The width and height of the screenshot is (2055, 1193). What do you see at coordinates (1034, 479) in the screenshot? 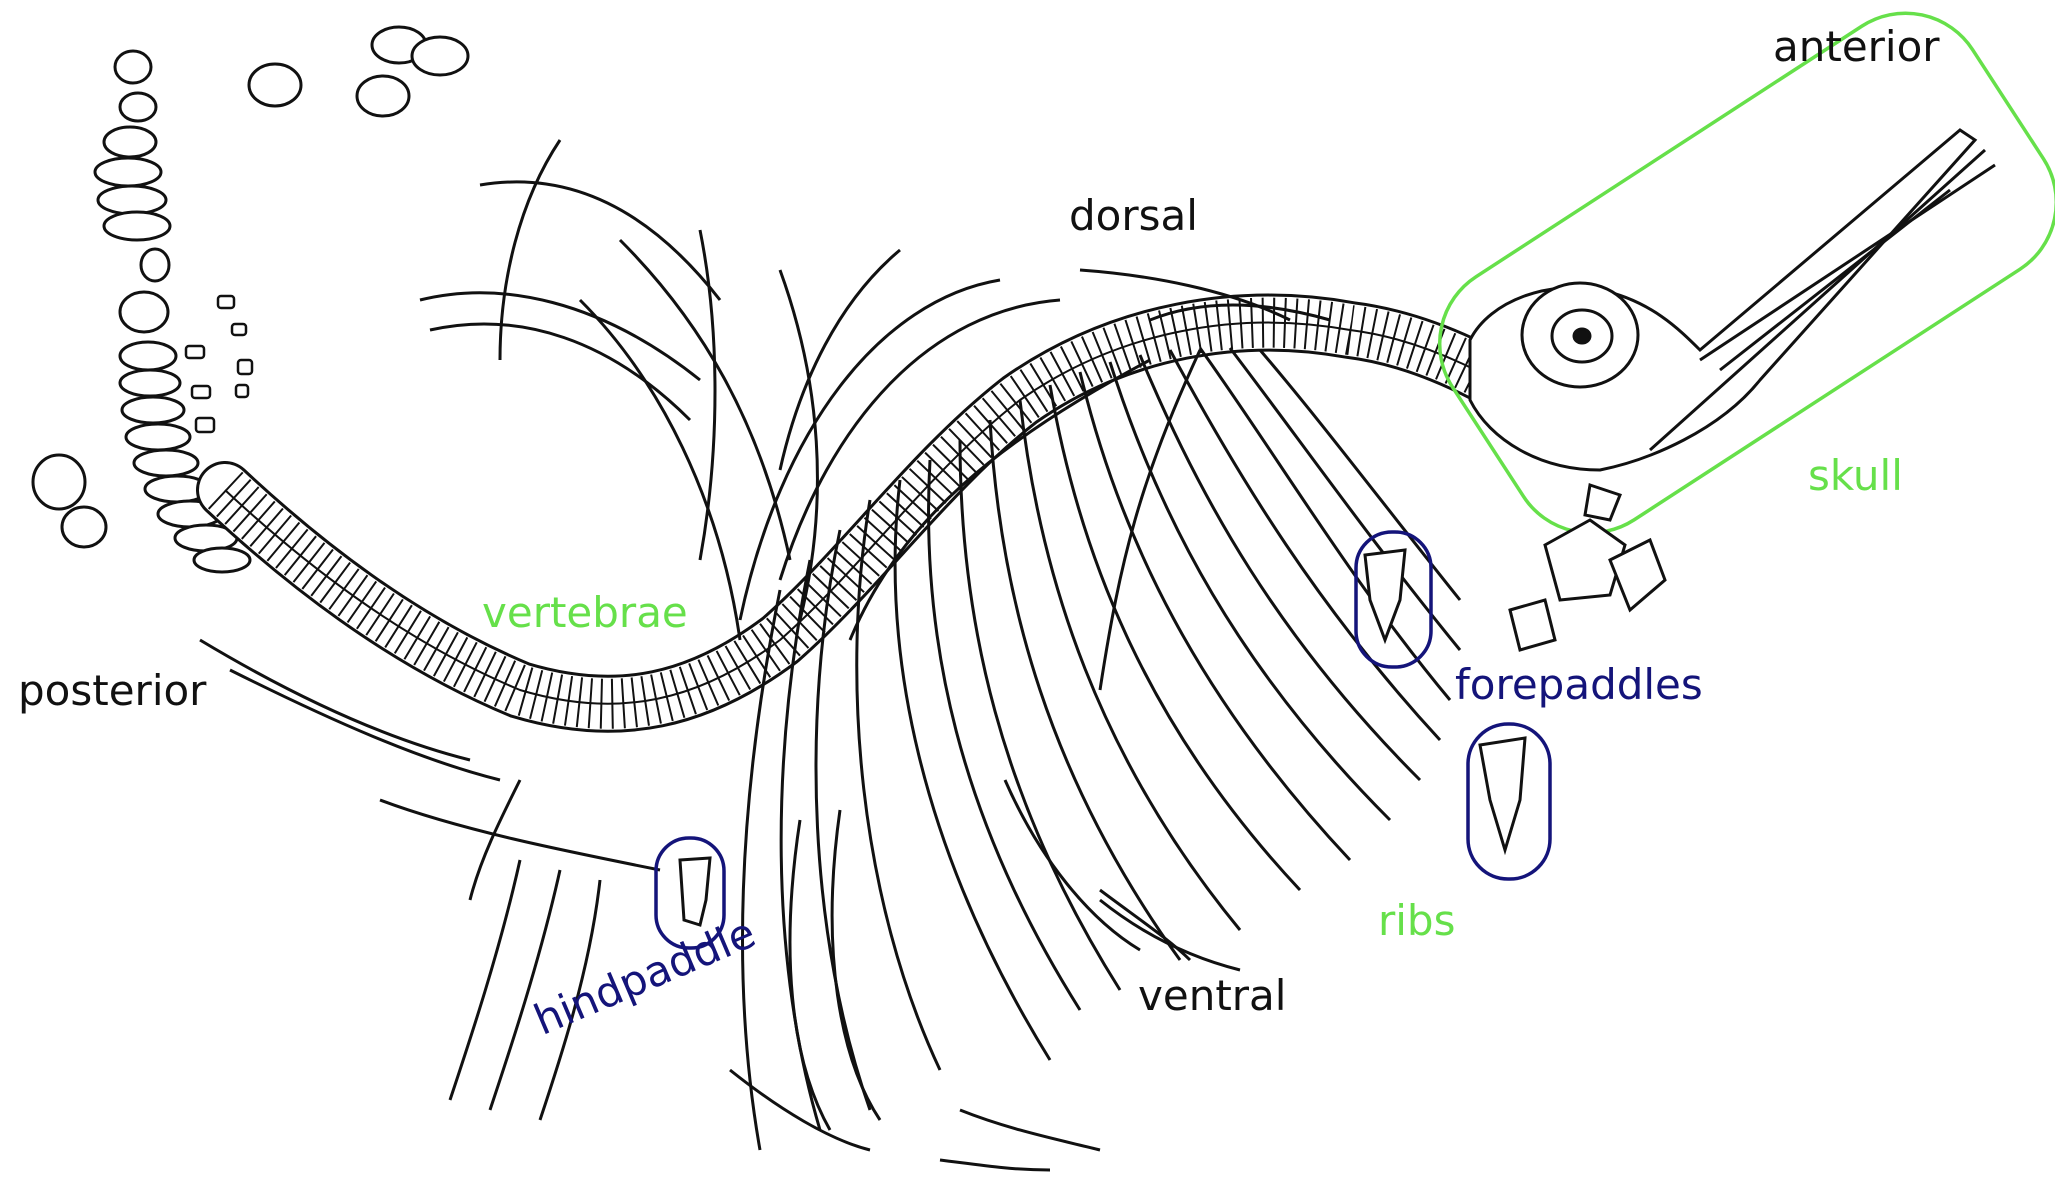
I see `dorsal-ribs` at bounding box center [1034, 479].